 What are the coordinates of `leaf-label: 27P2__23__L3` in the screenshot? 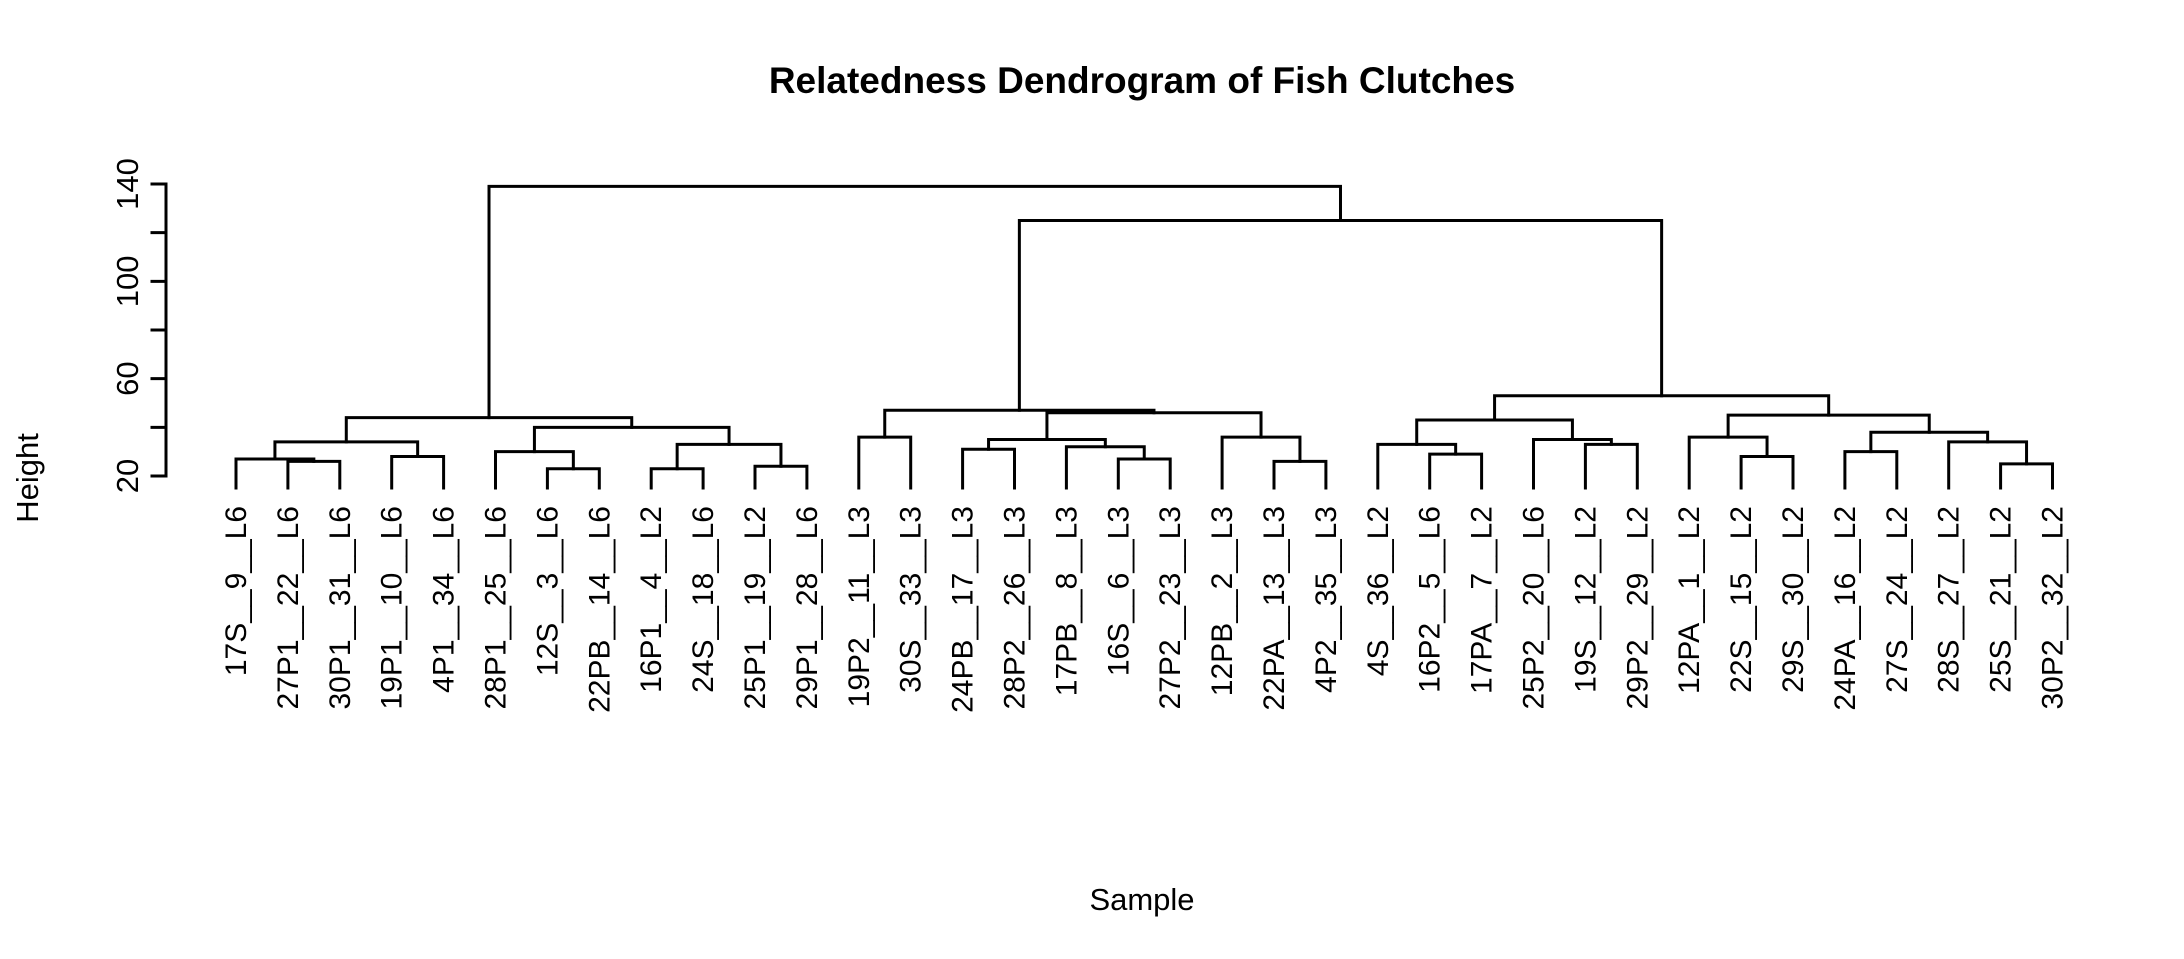 It's located at (1170, 608).